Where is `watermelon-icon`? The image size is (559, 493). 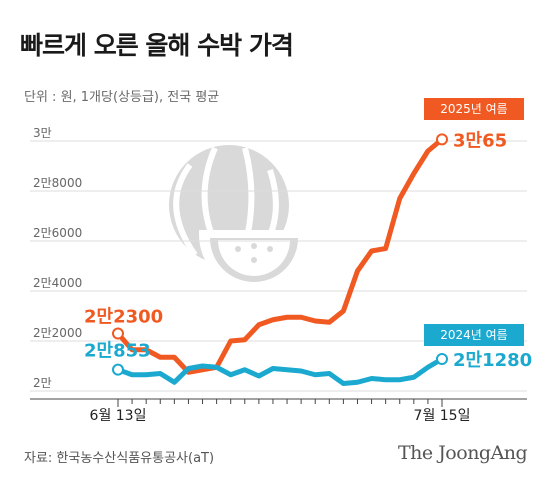
watermelon-icon is located at coordinates (239, 217).